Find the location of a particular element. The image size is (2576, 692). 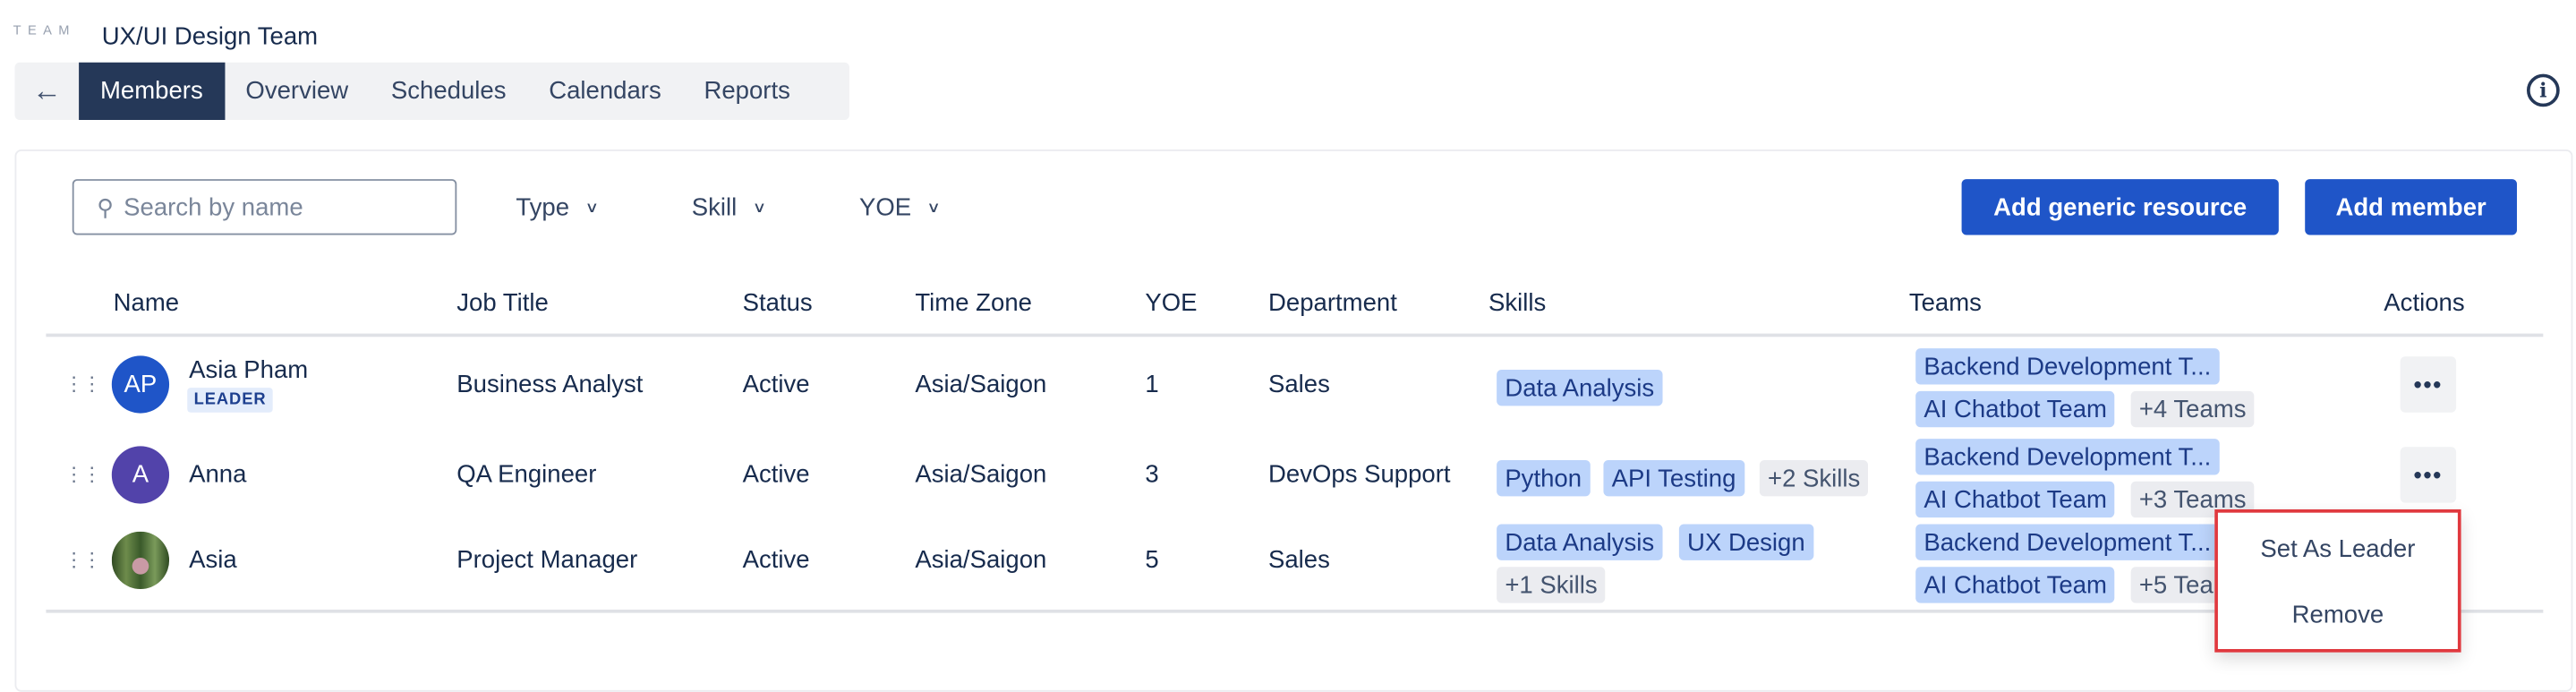

add-generic-resource-button: Add generic resource is located at coordinates (2120, 207).